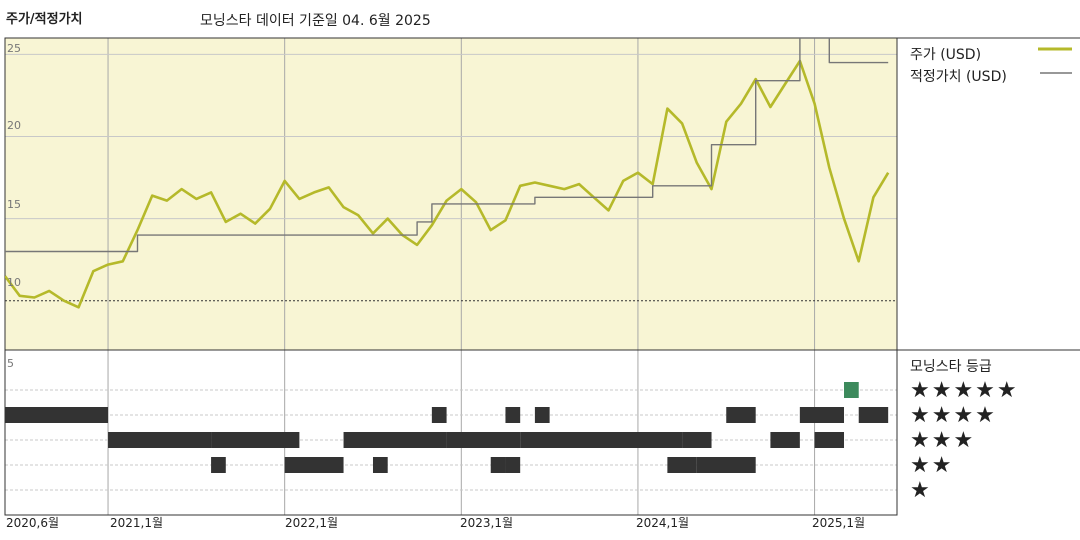 This screenshot has width=1080, height=540. What do you see at coordinates (487, 523) in the screenshot?
I see `x-tick: 2023,1월` at bounding box center [487, 523].